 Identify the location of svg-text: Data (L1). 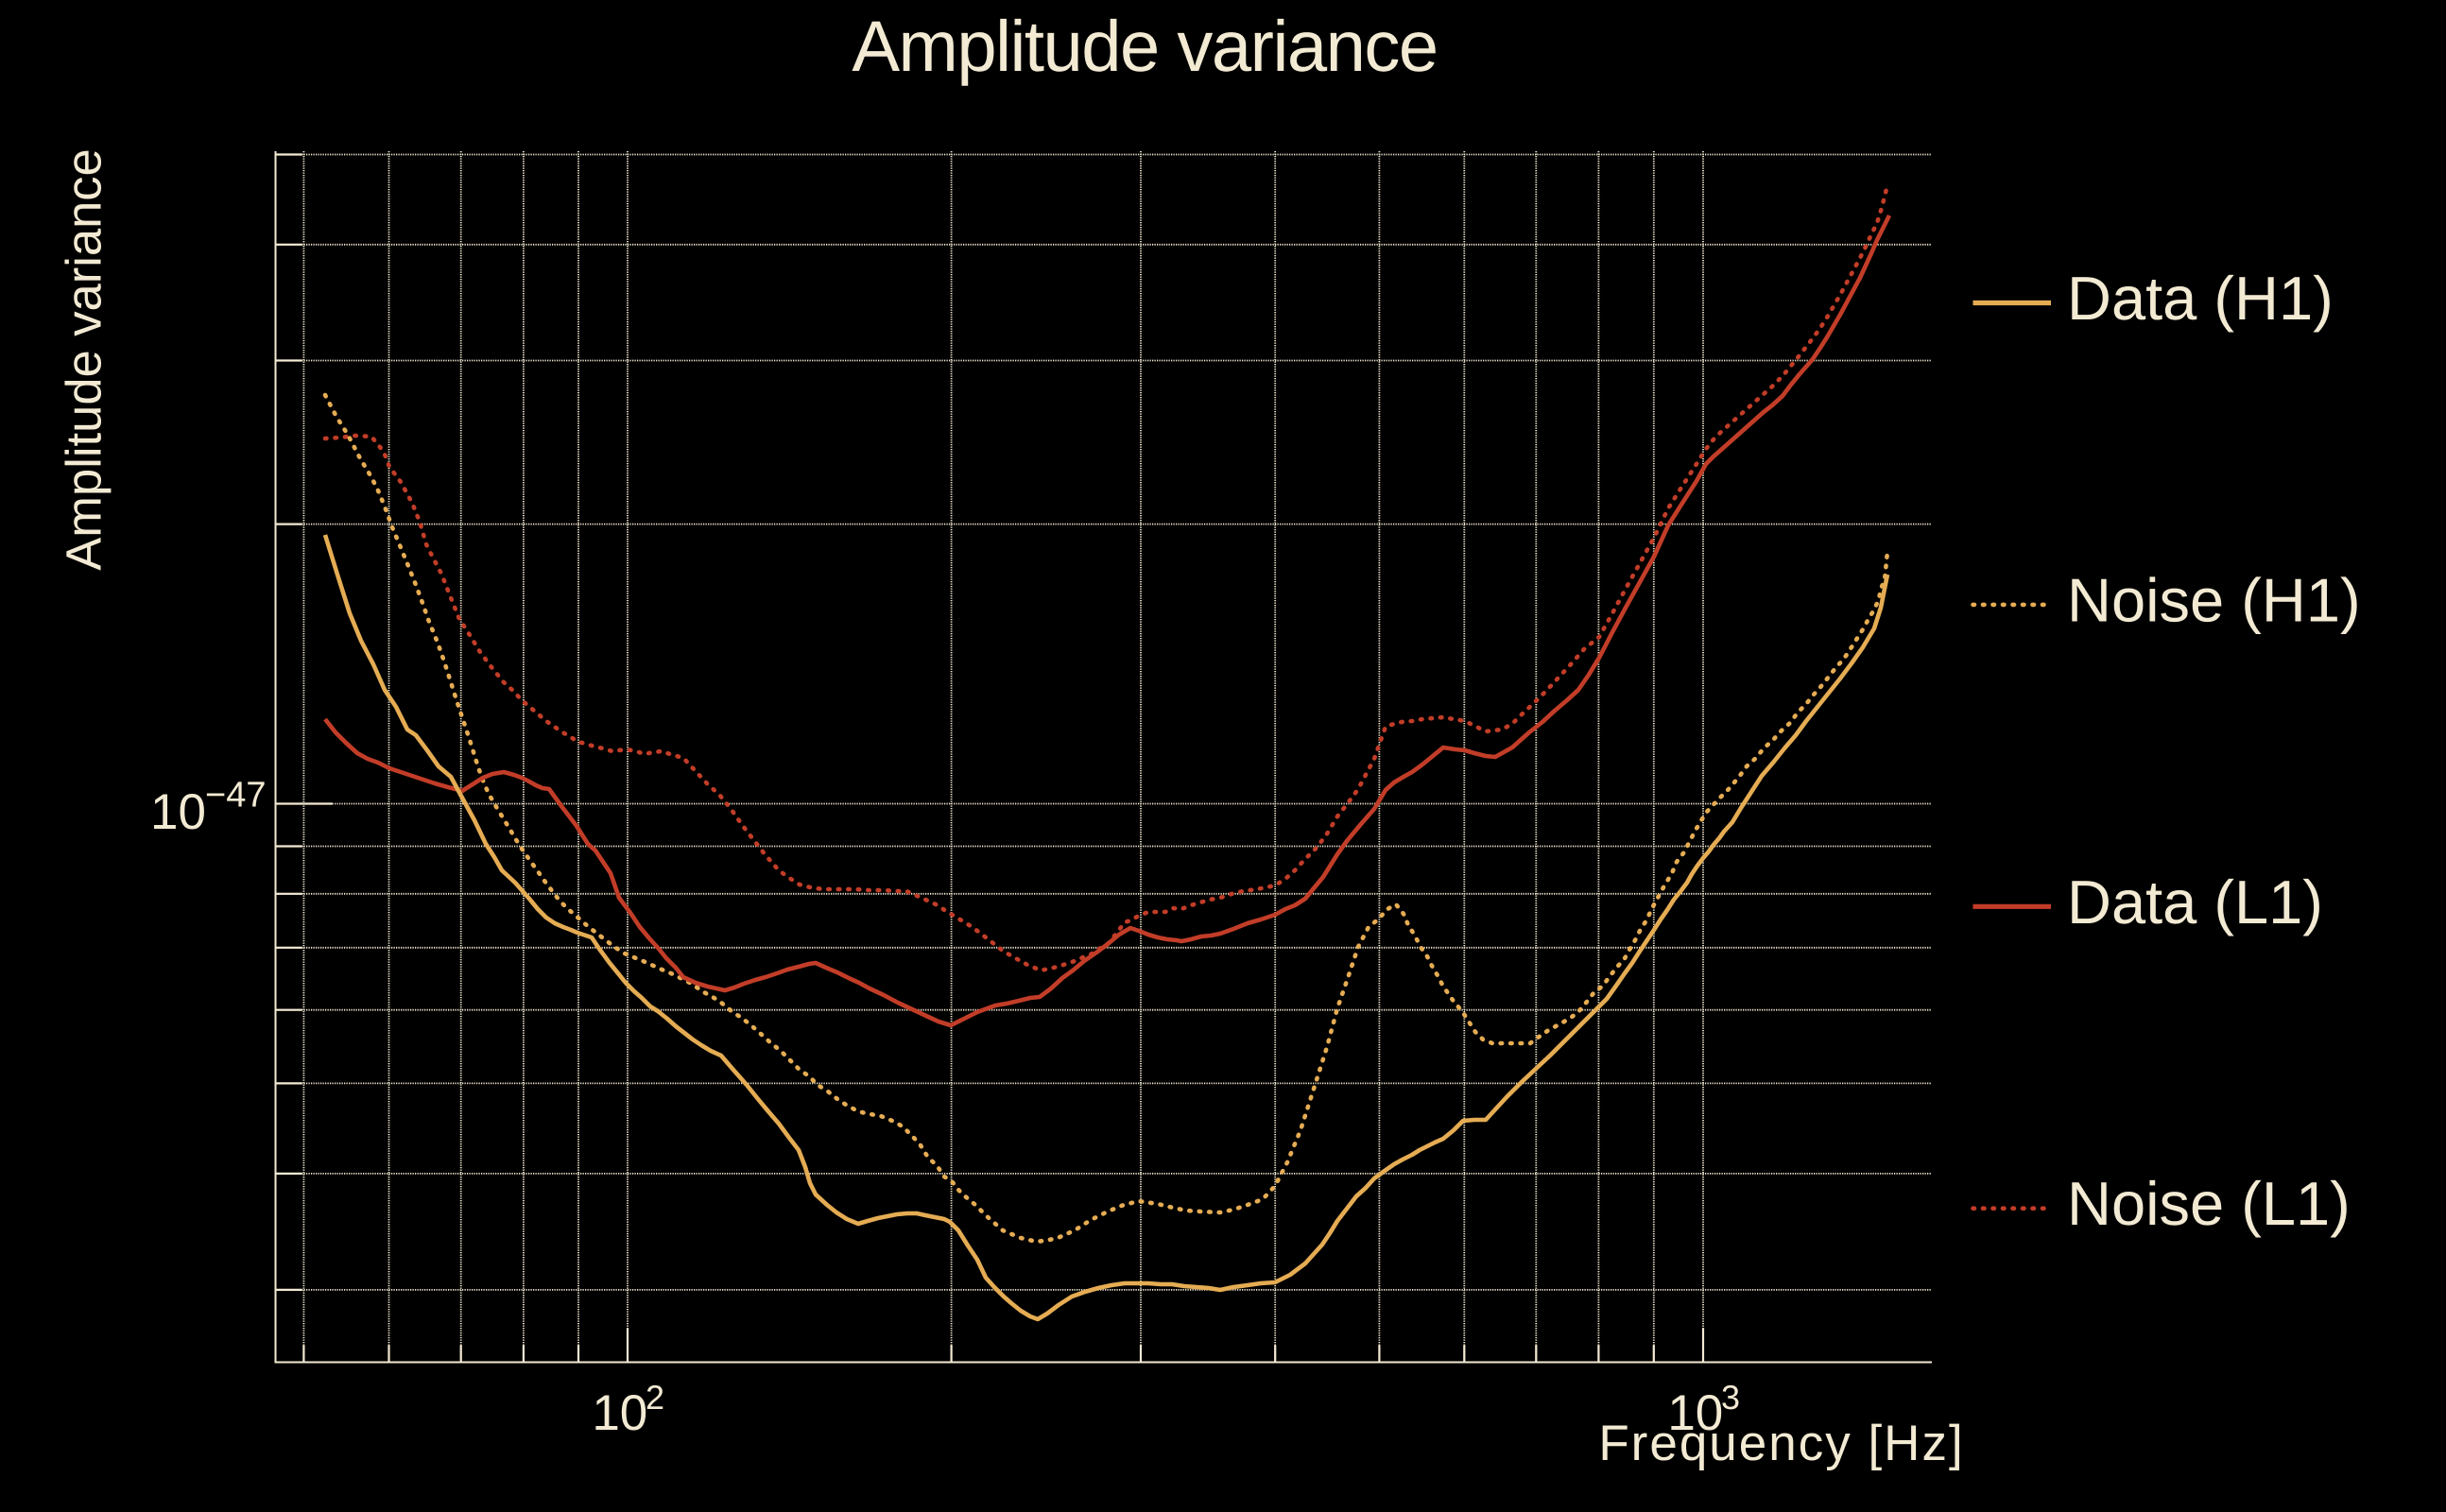
(2195, 902).